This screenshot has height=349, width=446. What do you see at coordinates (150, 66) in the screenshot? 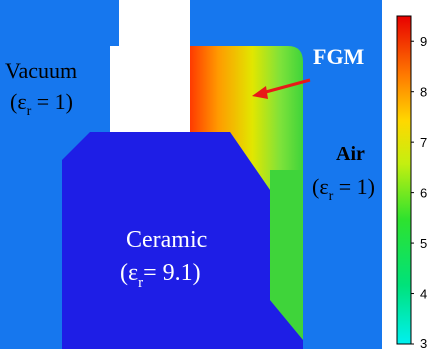
I see `vacuum-region` at bounding box center [150, 66].